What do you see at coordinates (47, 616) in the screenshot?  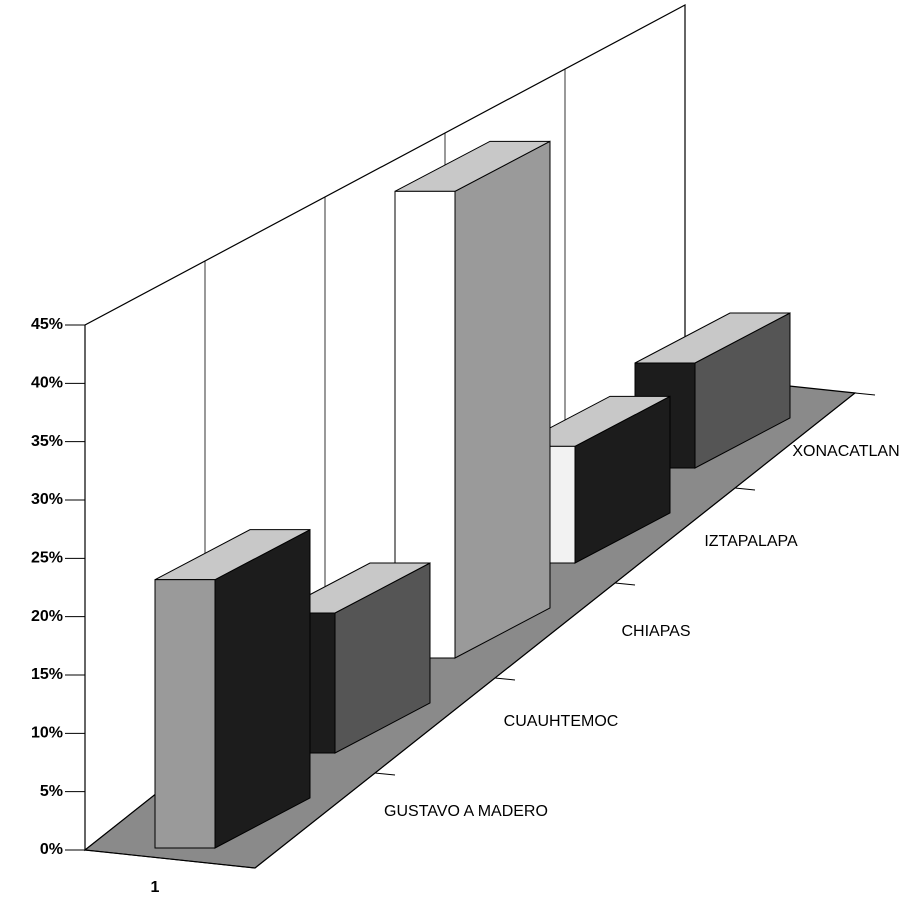 I see `y-tick-label: 20%` at bounding box center [47, 616].